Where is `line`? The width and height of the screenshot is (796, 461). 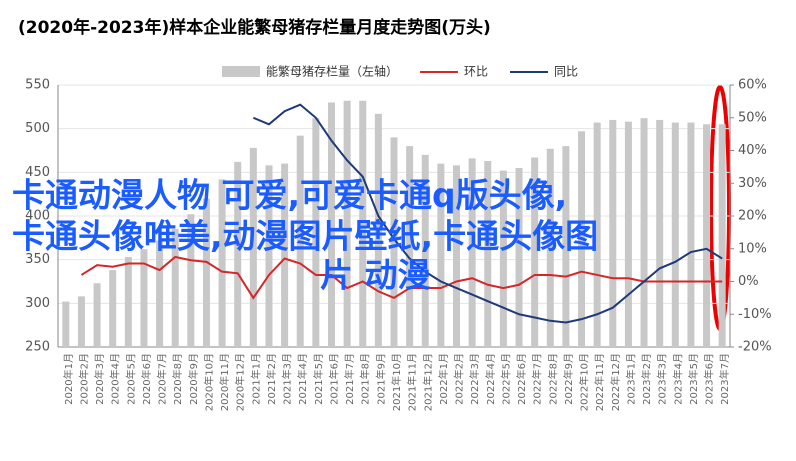
line is located at coordinates (401, 277).